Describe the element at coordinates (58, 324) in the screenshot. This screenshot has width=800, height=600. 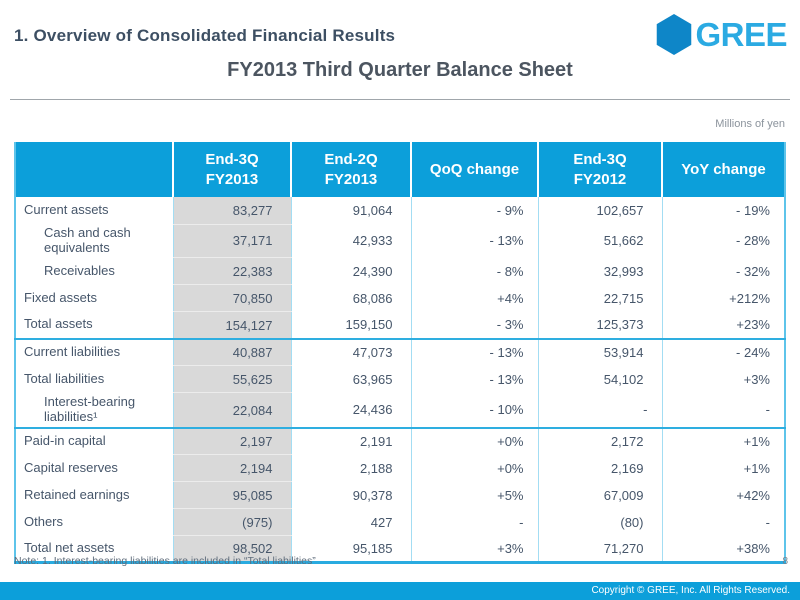
I see `row-label: Total assets` at that location.